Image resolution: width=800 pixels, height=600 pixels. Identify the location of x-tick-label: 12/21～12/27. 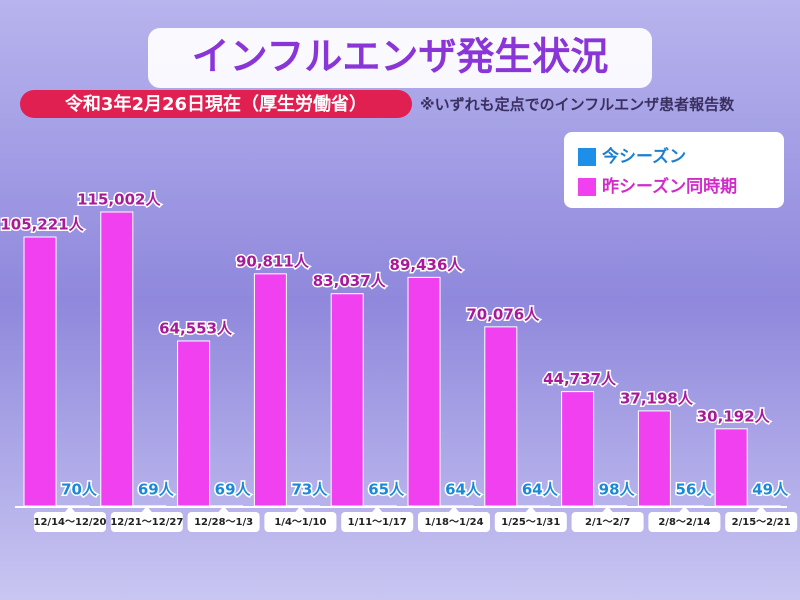
(146, 522).